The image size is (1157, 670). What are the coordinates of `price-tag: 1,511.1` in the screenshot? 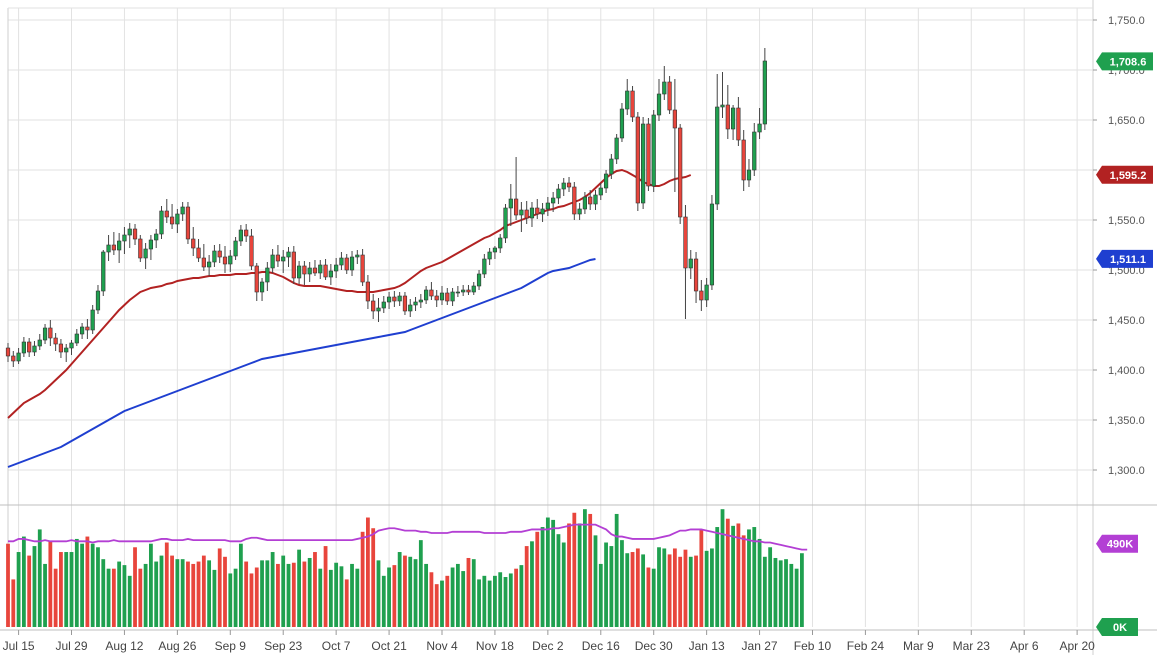 It's located at (1124, 258).